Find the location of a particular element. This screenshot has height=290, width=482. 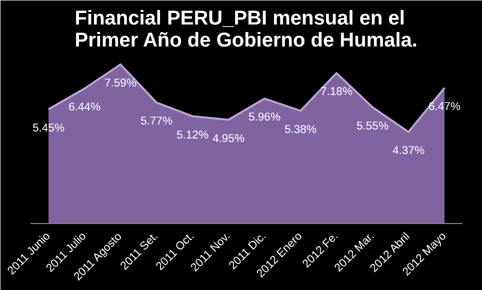

data-label: 5.55% is located at coordinates (372, 126).